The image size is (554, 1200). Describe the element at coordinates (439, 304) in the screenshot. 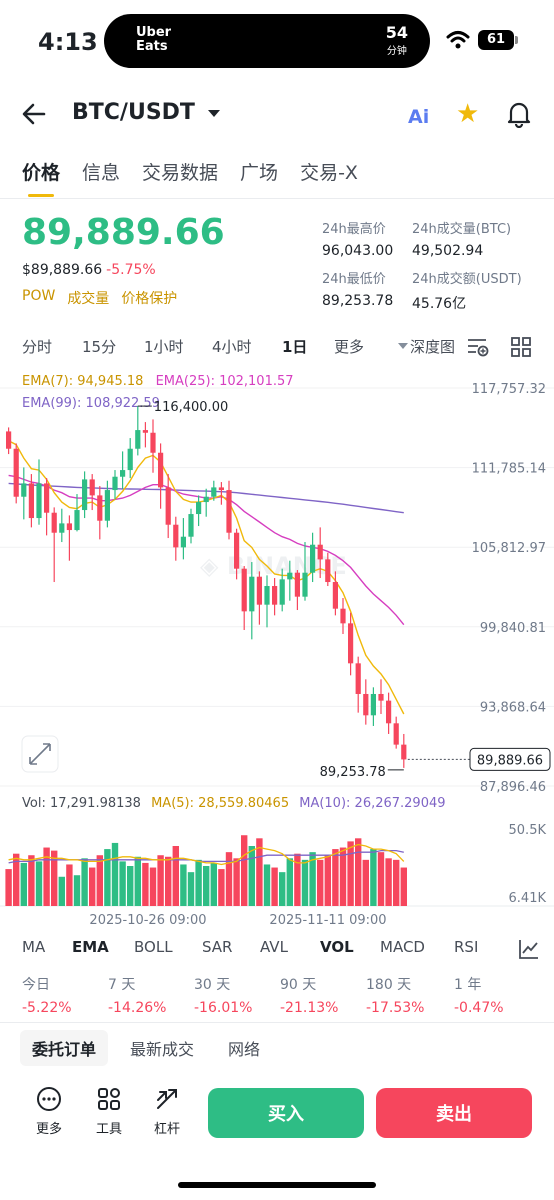

I see `stat-value: 45.76亿` at that location.